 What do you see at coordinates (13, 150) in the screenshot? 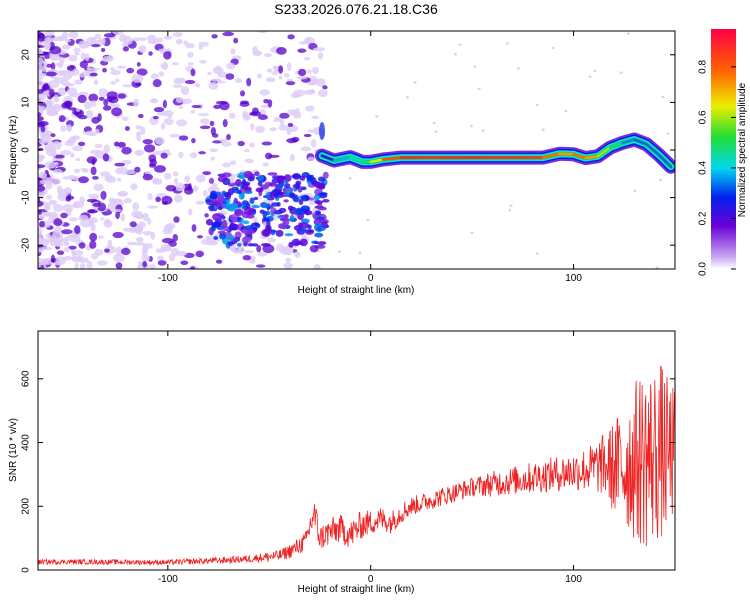
I see `spectrogram-y-label: Frequency (Hz)` at bounding box center [13, 150].